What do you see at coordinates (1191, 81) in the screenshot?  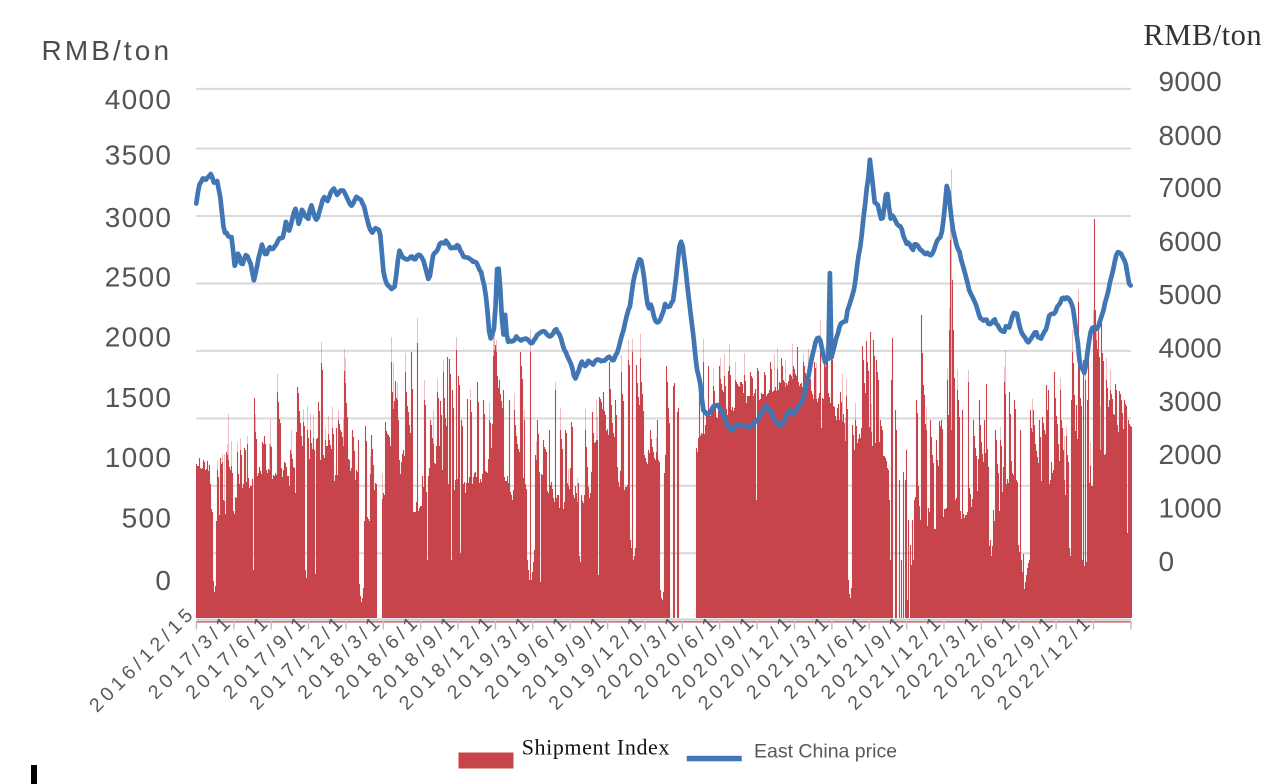 I see `svg-text: 9000` at bounding box center [1191, 81].